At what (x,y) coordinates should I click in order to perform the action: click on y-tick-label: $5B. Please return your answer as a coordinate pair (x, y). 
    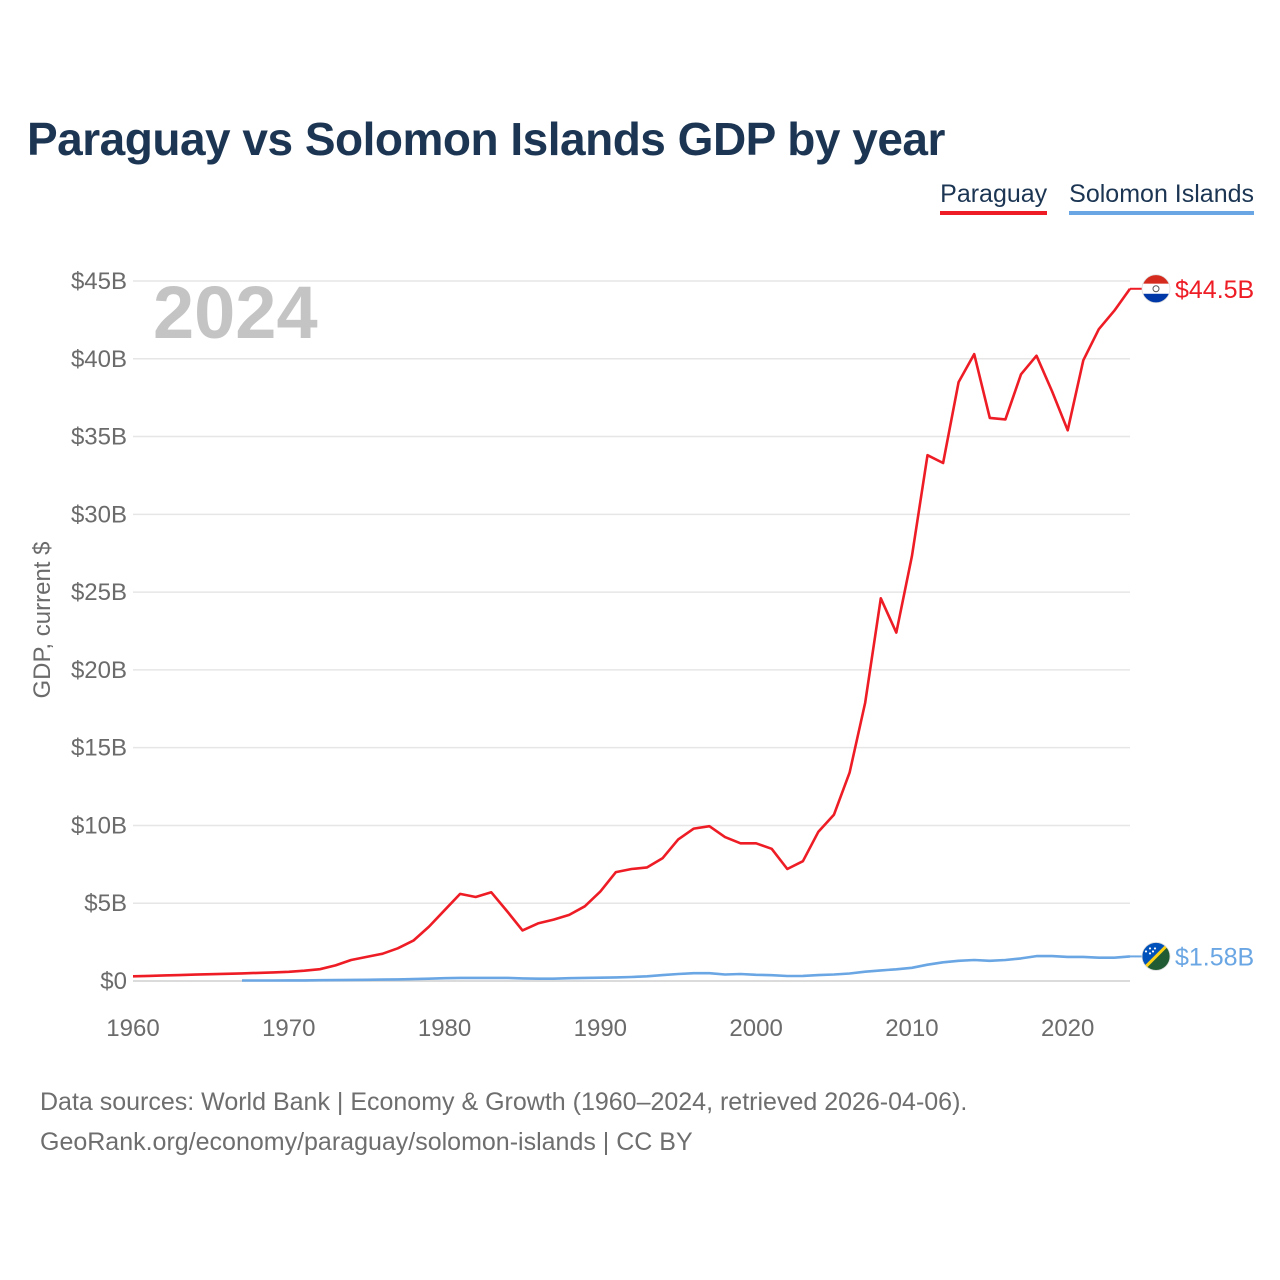
    Looking at the image, I should click on (105, 903).